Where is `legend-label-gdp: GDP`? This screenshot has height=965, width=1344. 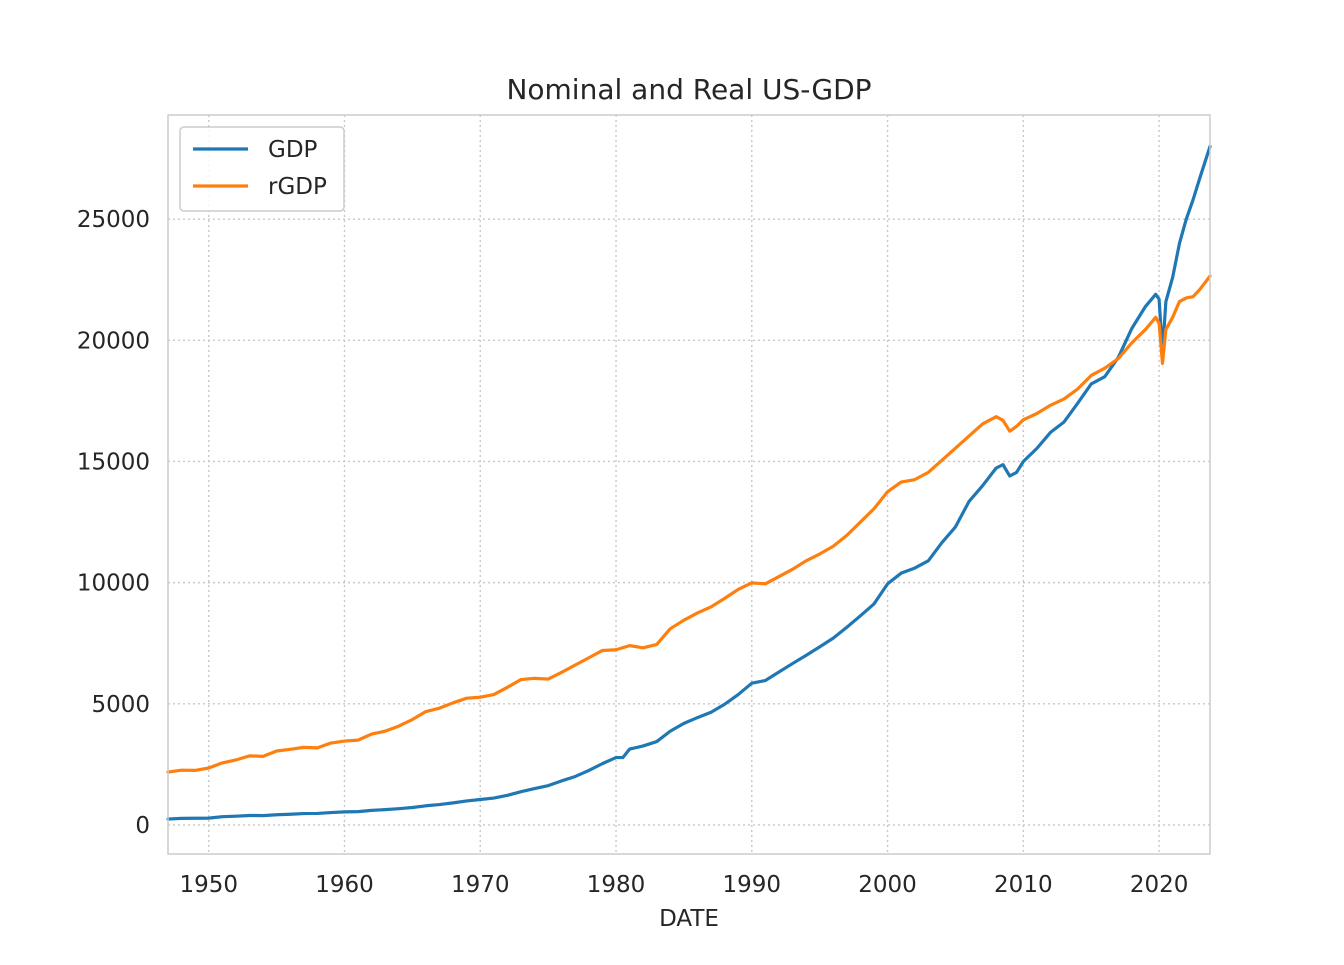
legend-label-gdp: GDP is located at coordinates (293, 150).